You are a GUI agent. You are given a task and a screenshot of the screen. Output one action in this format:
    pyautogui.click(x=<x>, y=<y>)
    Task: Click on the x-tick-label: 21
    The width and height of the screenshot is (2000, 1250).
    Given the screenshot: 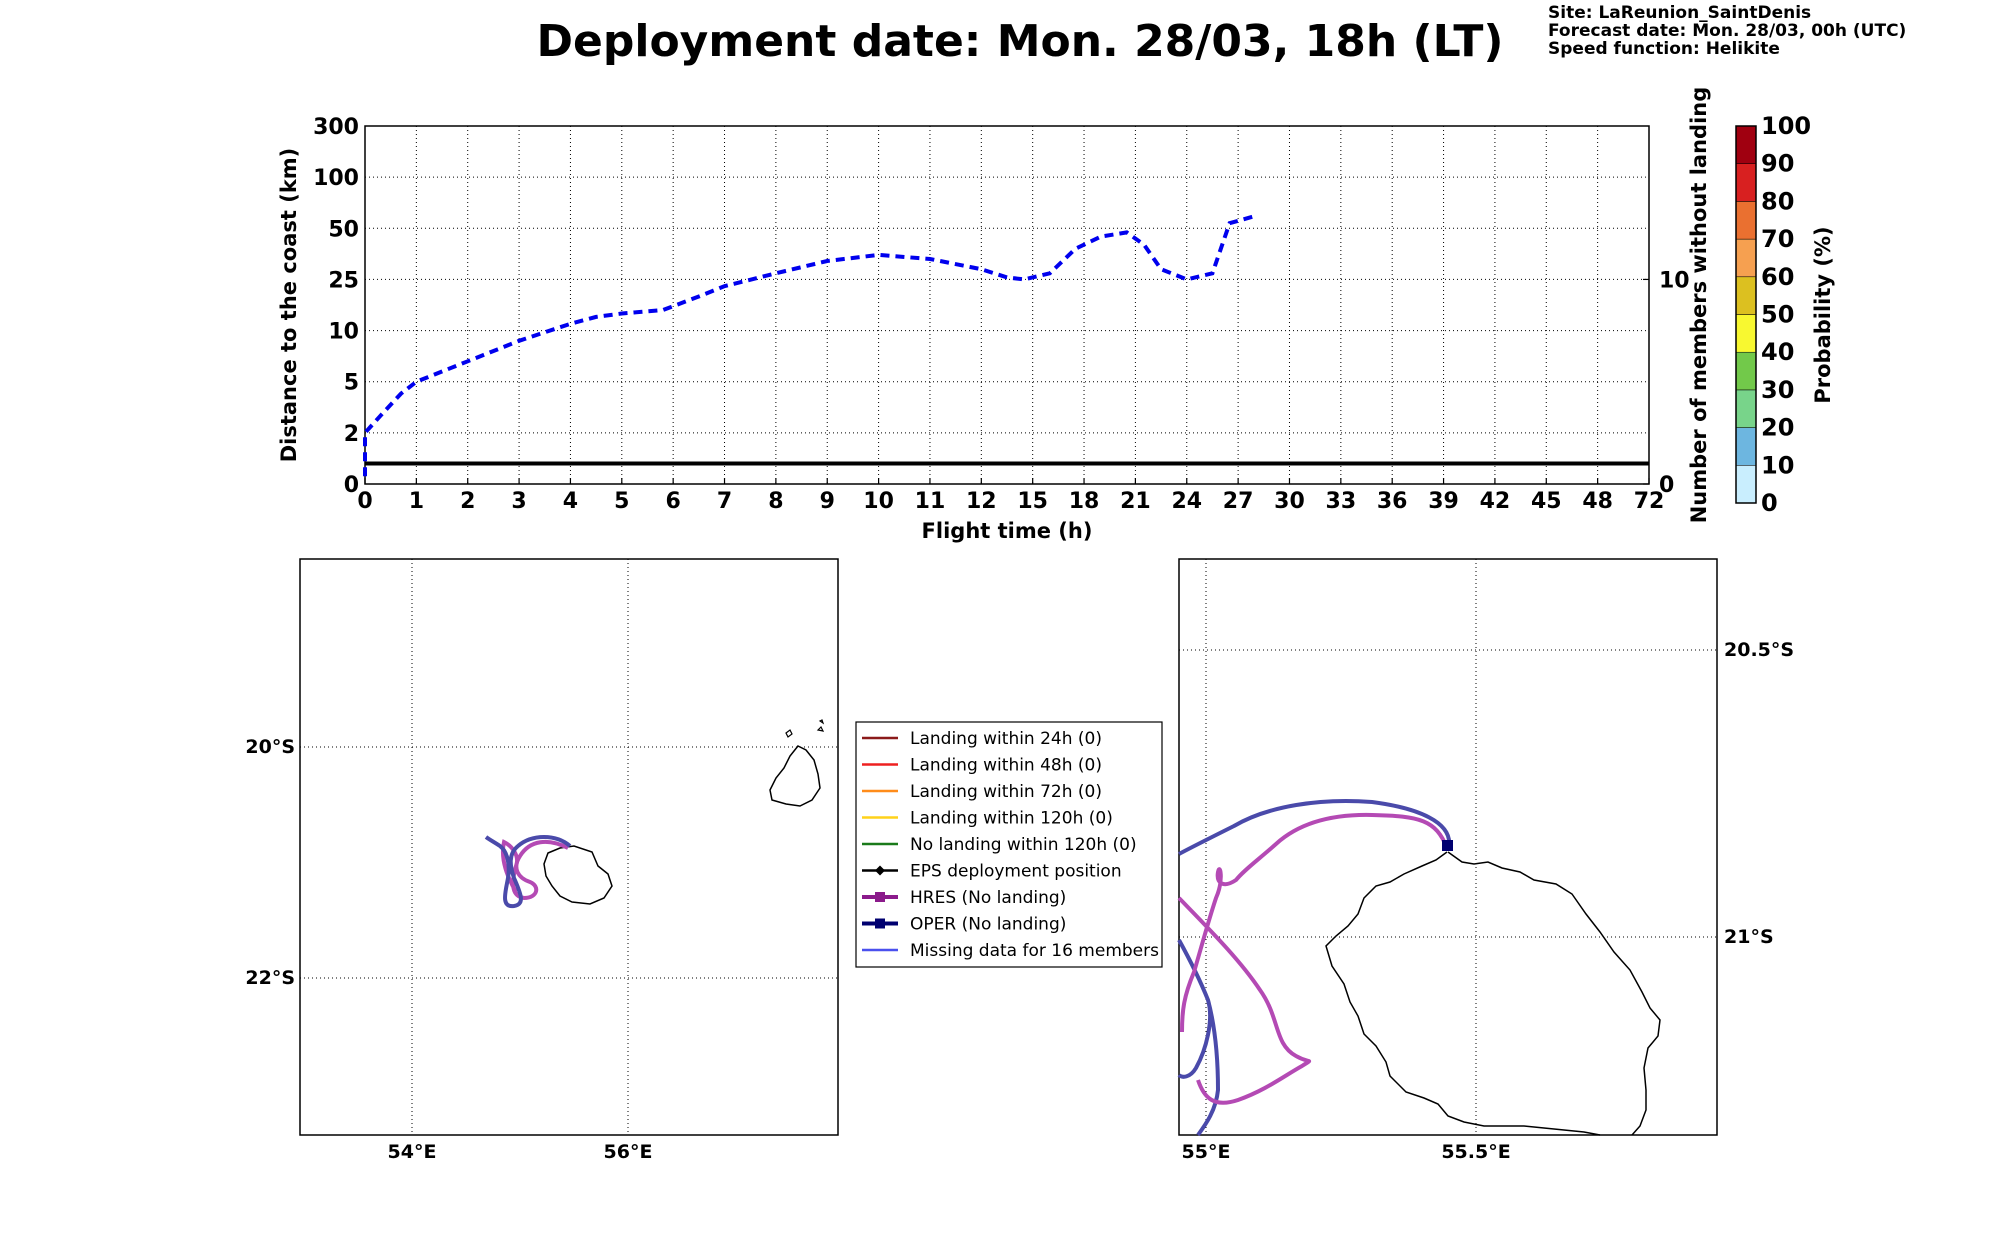 What is the action you would take?
    pyautogui.click(x=1135, y=501)
    